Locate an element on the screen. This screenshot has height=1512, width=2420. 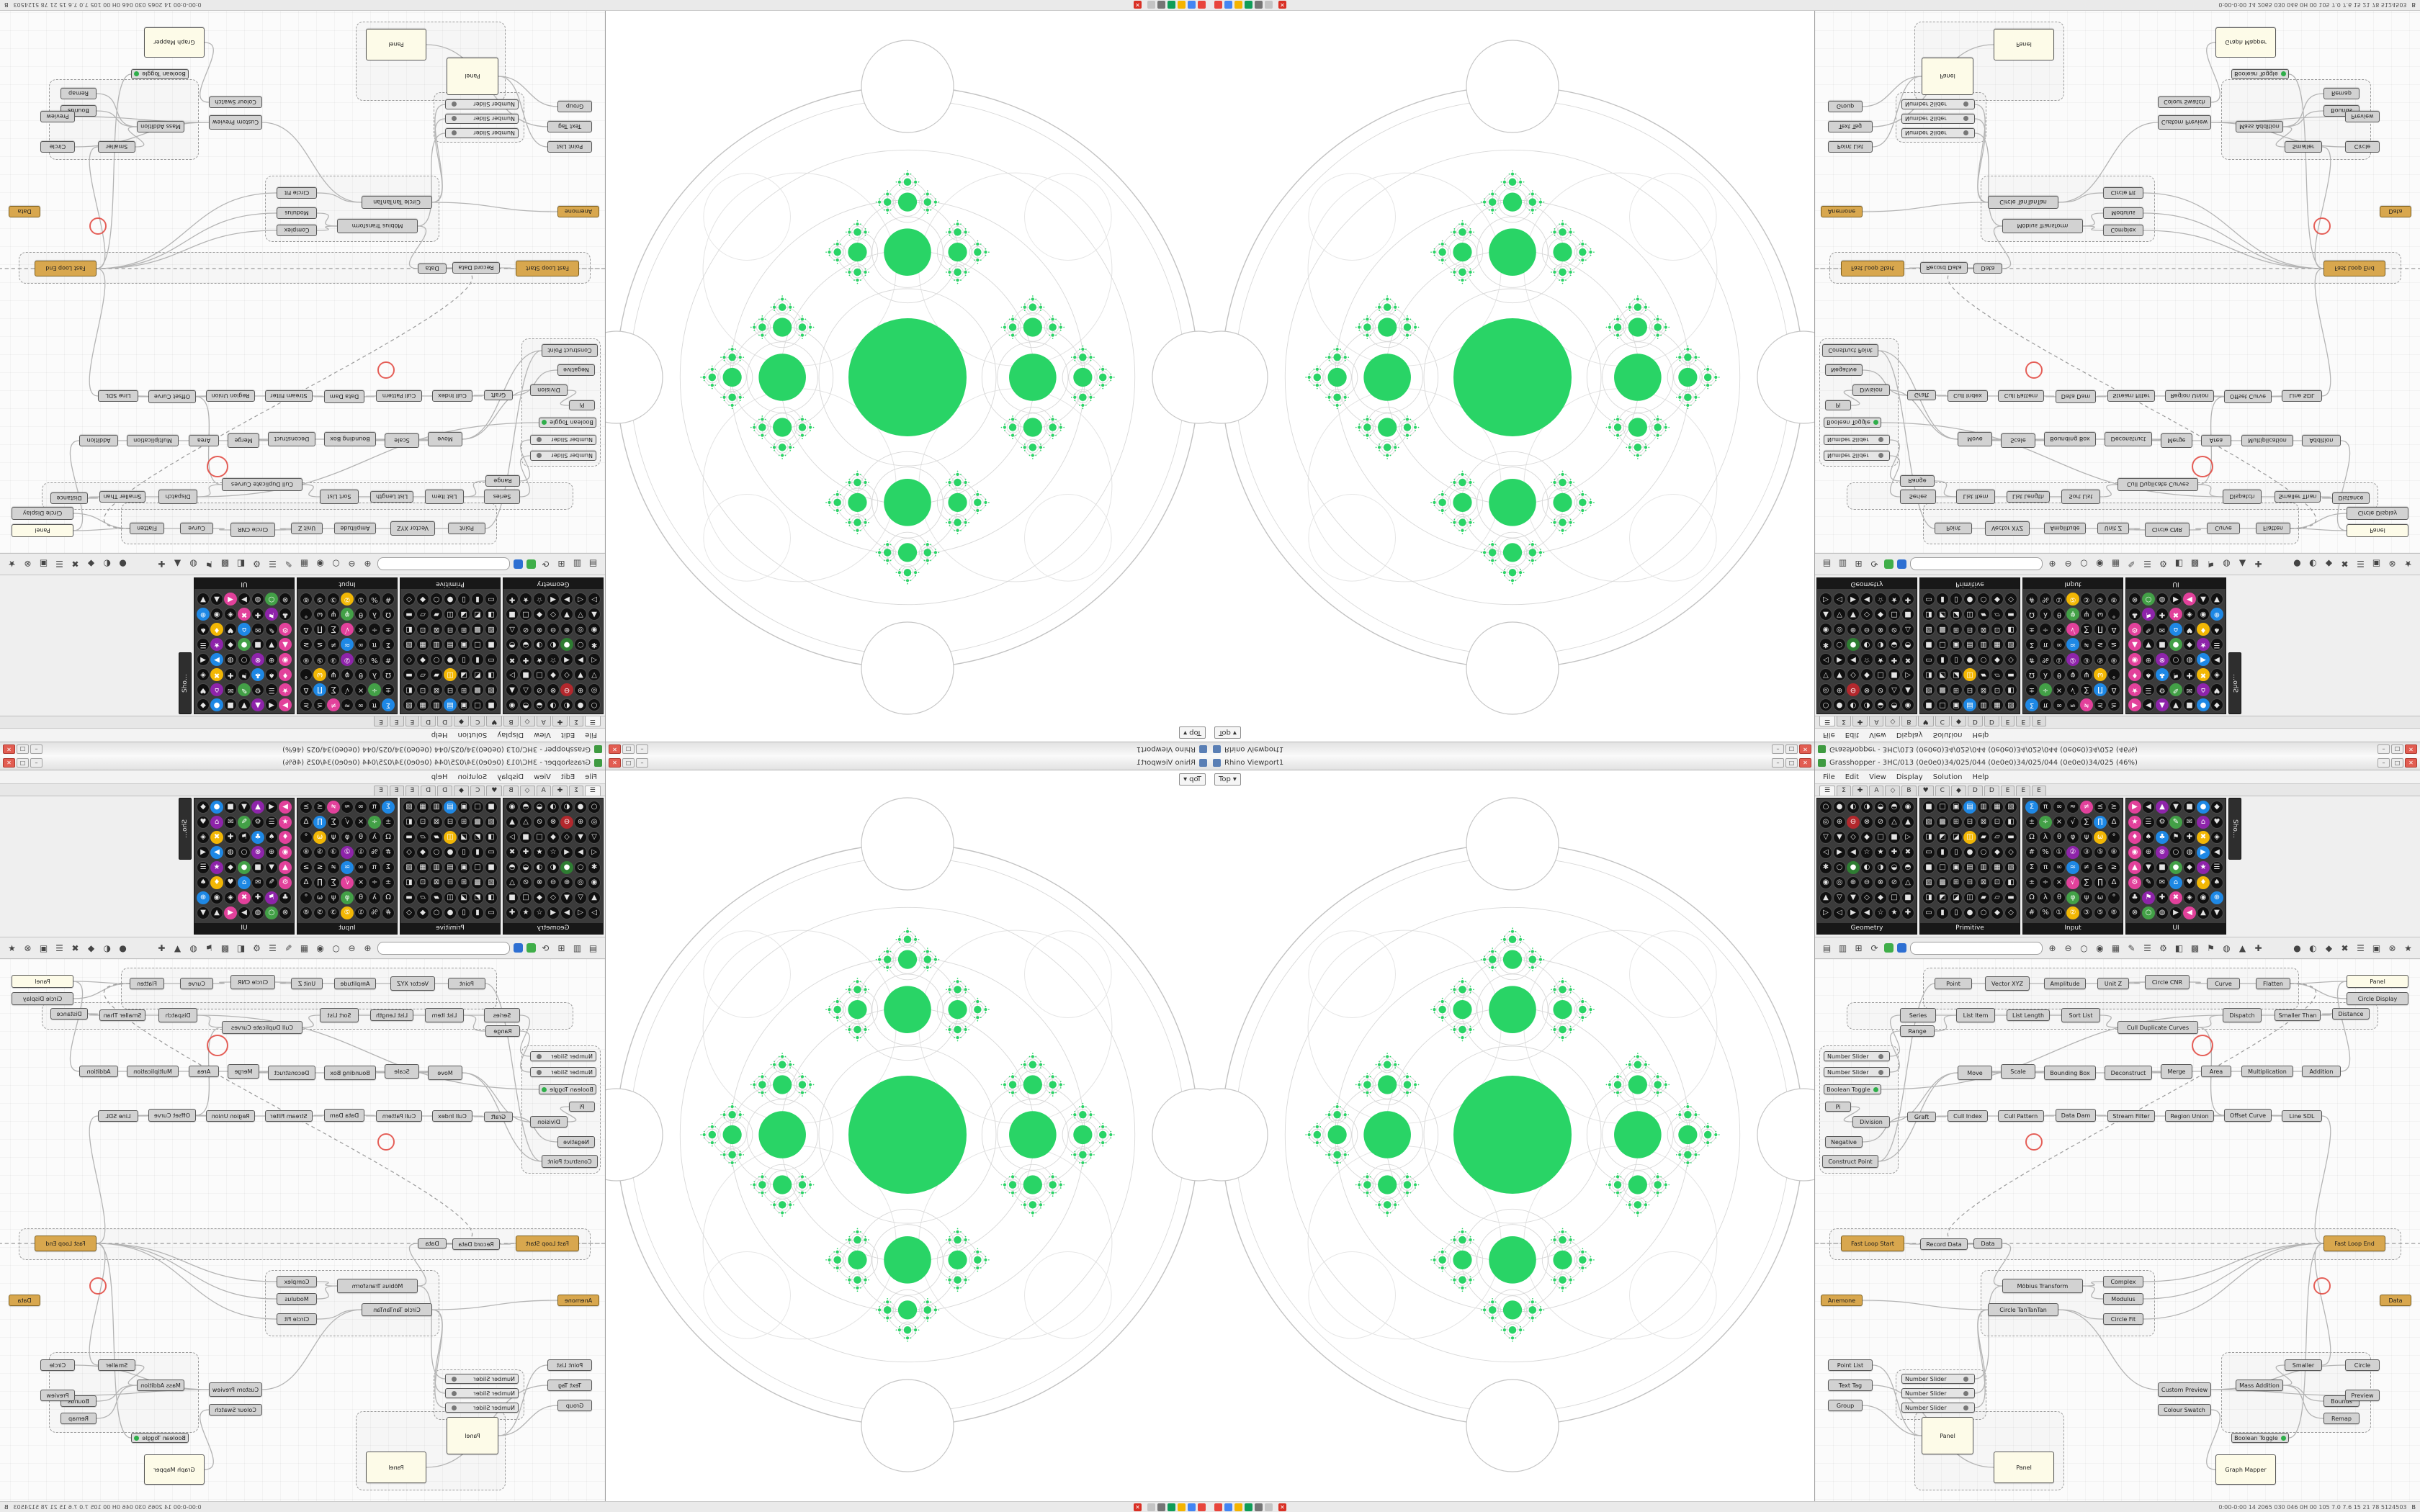
gh-node-construct-point: Construct Point is located at coordinates (570, 350).